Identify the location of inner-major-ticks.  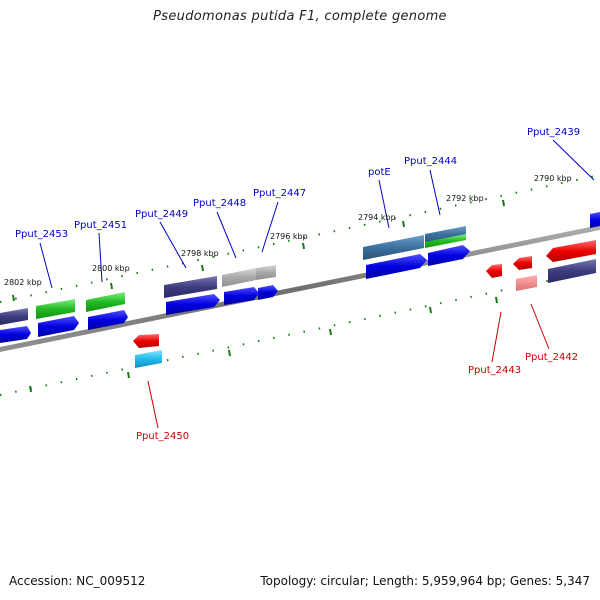
(263, 344).